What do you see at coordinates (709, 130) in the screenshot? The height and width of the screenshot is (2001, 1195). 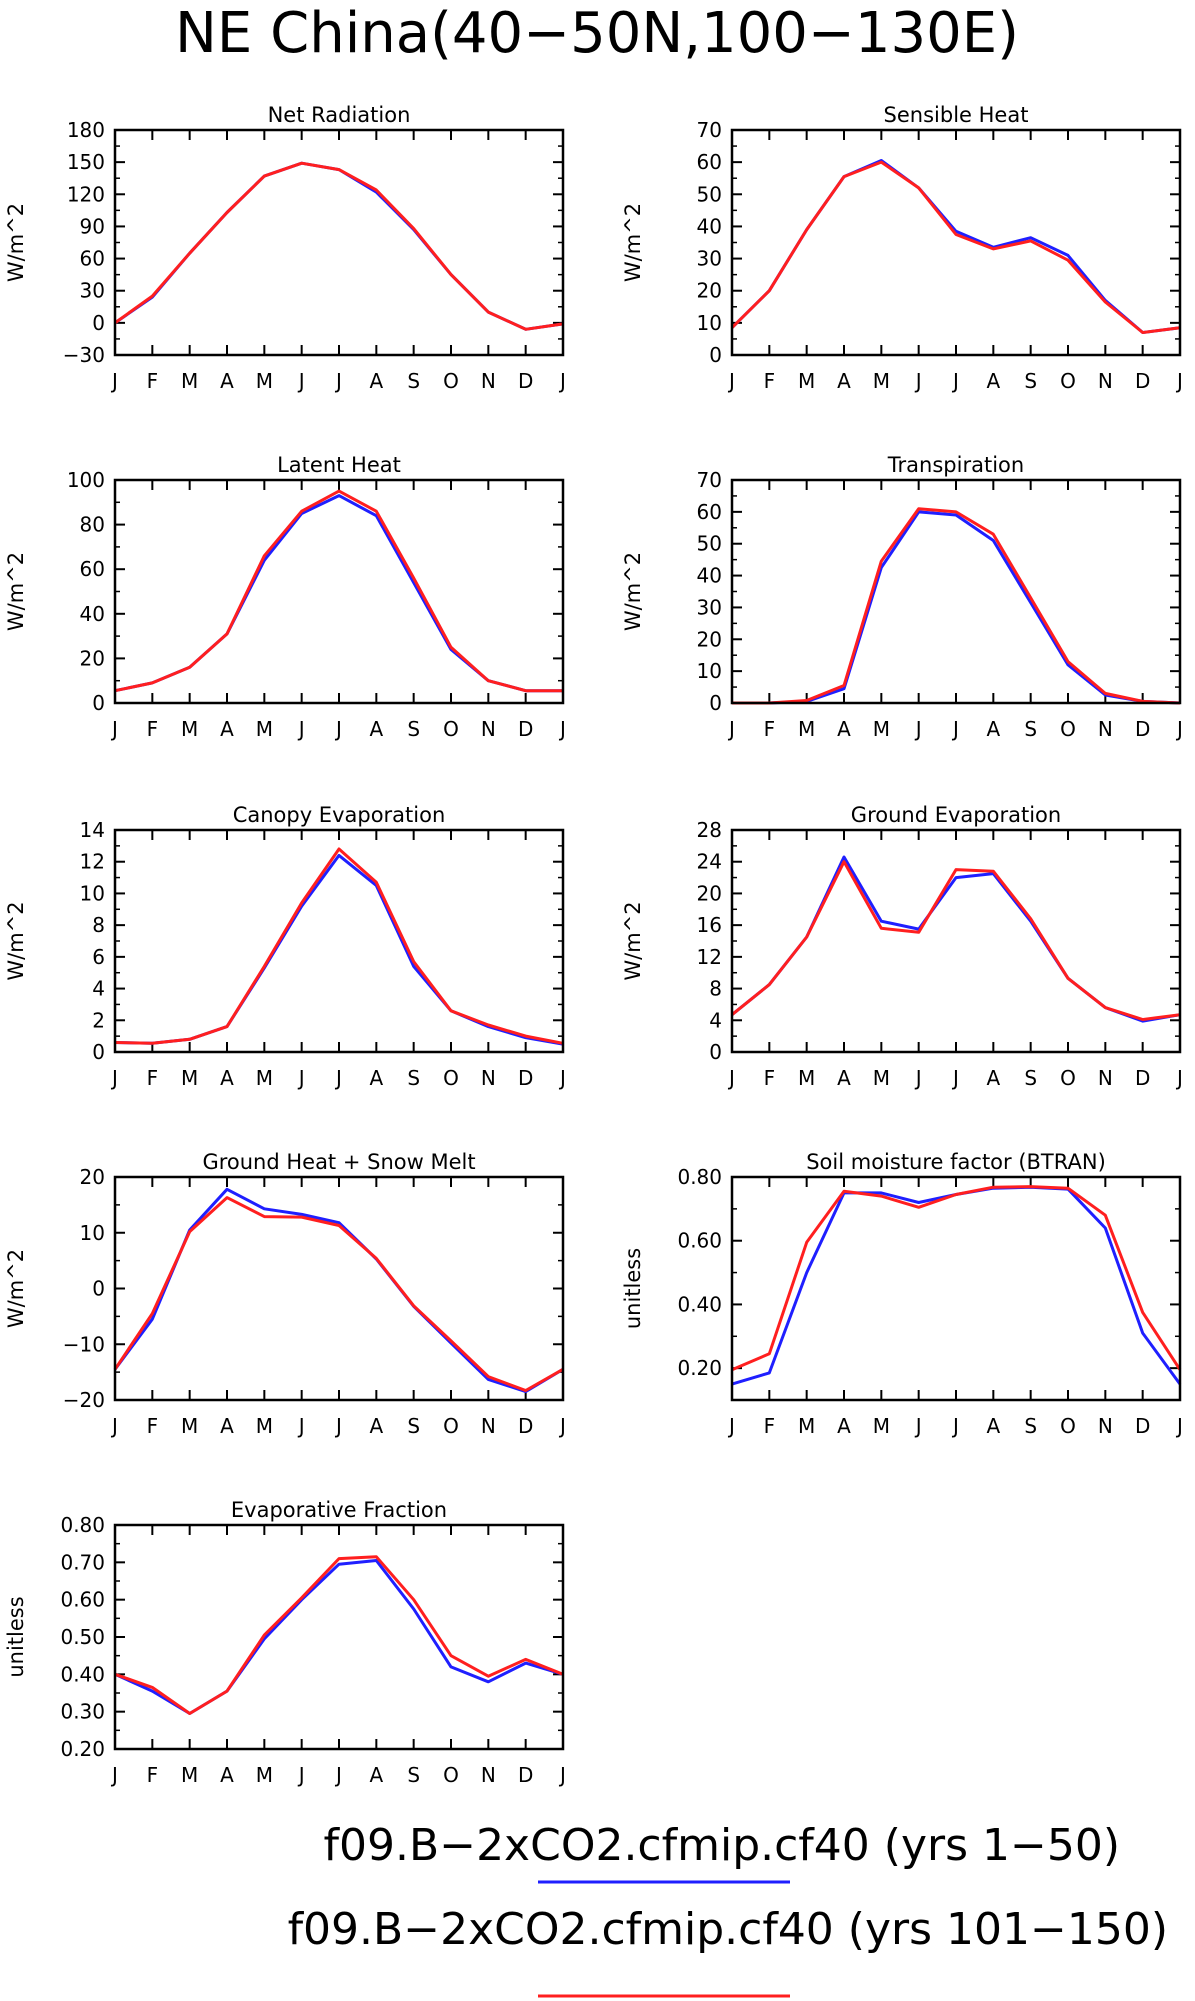 I see `y-tick-label: 70` at bounding box center [709, 130].